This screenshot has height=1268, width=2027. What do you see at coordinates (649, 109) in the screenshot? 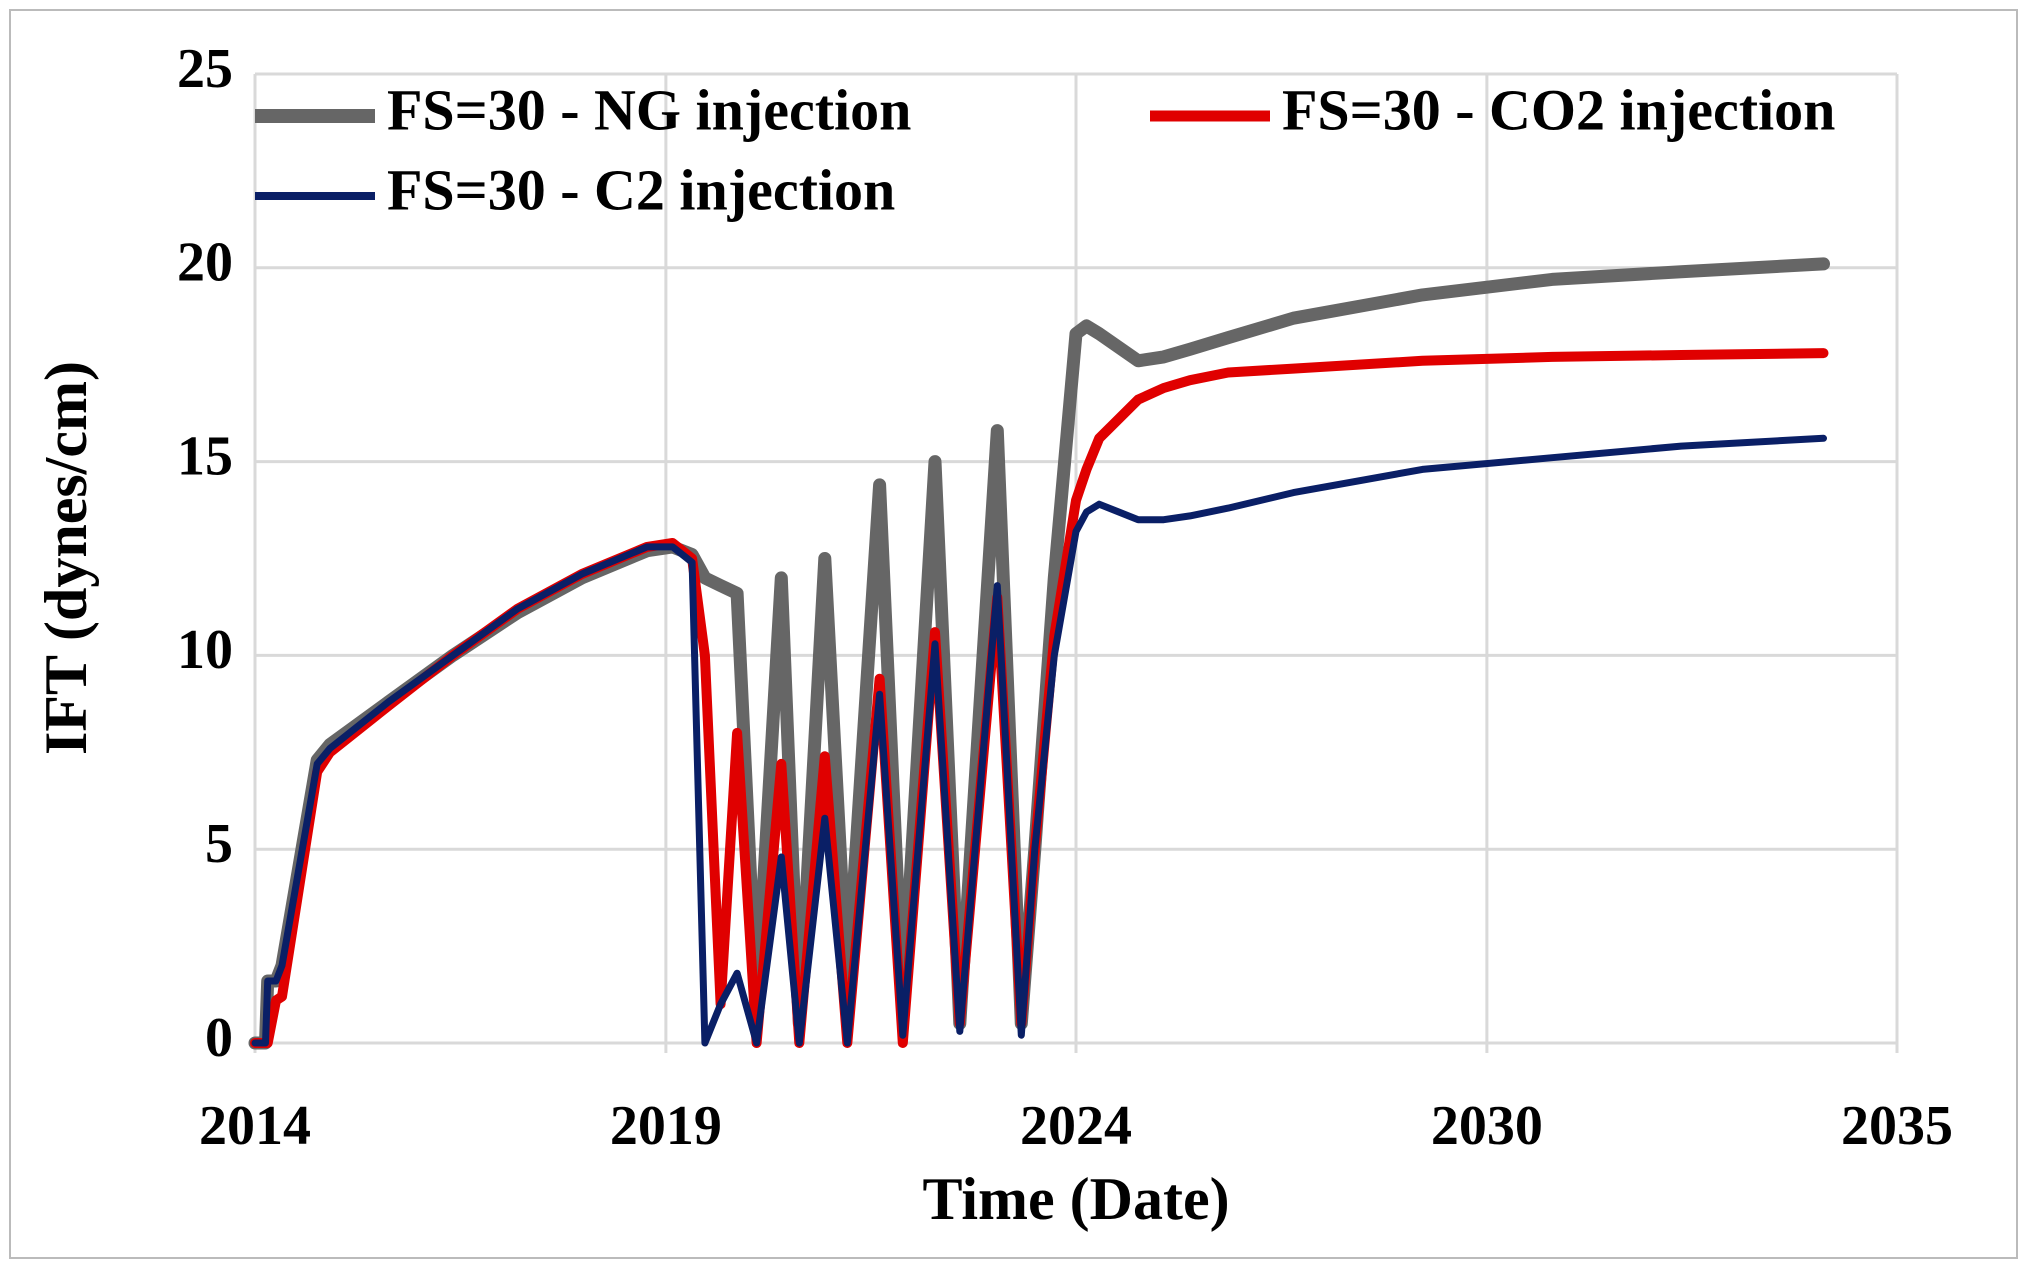
I see `legend-label: FS=30 - NG injection` at bounding box center [649, 109].